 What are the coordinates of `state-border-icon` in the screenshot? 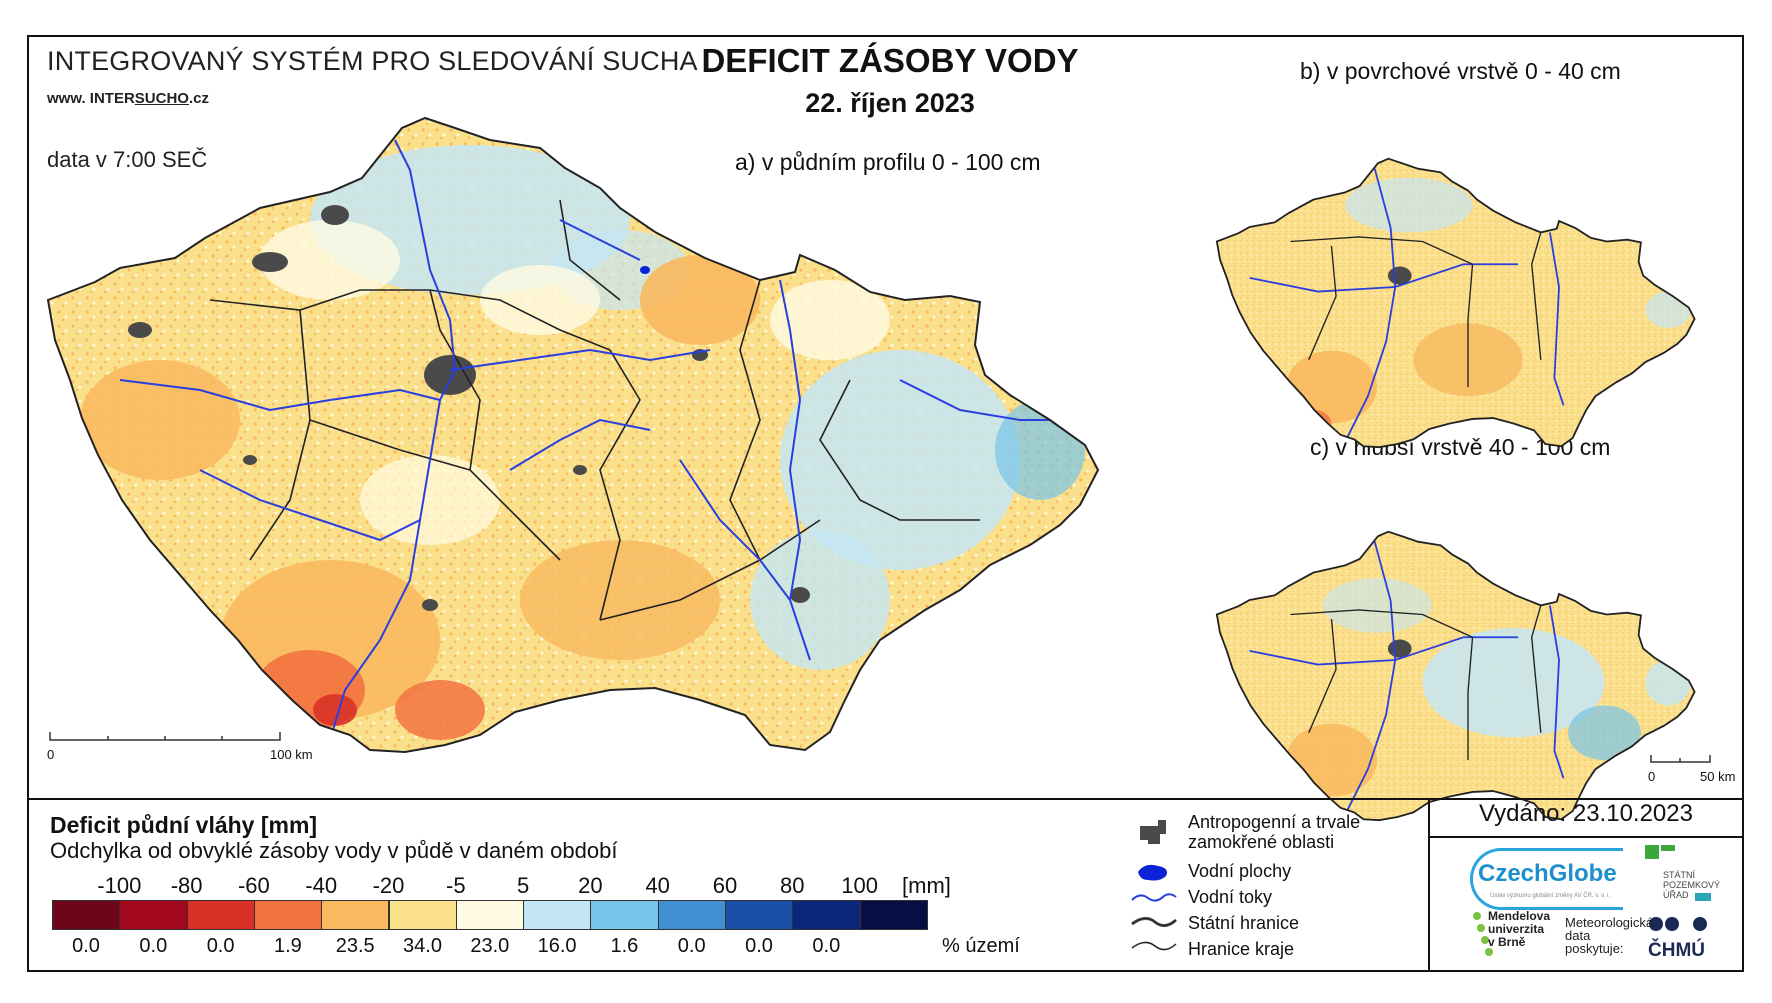 It's located at (1154, 922).